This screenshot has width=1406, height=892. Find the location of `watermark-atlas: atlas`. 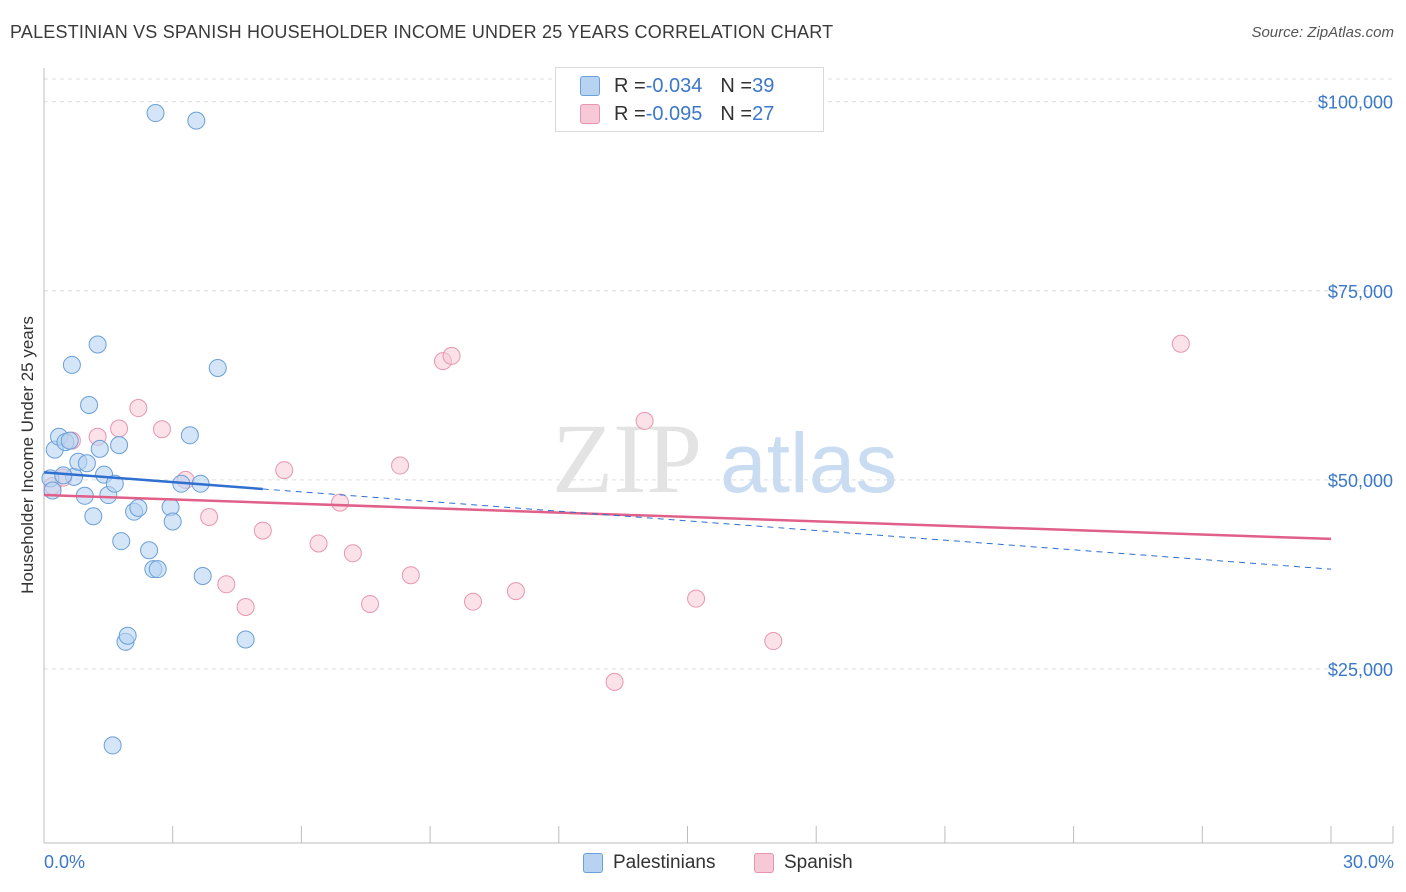

watermark-atlas: atlas is located at coordinates (808, 463).